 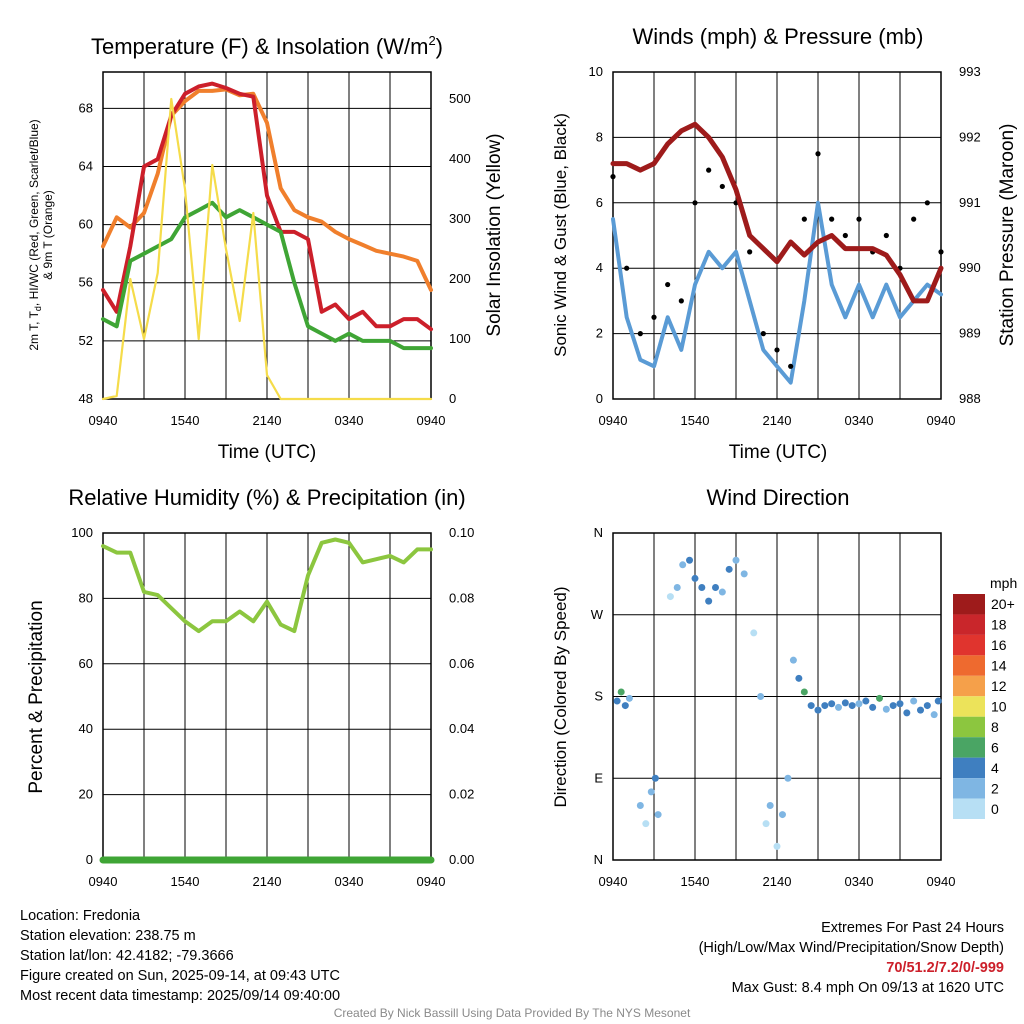 I want to click on y-tick-label: 80, so click(x=86, y=597).